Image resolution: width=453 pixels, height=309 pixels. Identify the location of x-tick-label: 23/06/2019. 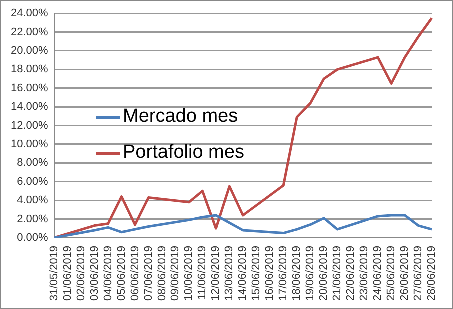
(364, 274).